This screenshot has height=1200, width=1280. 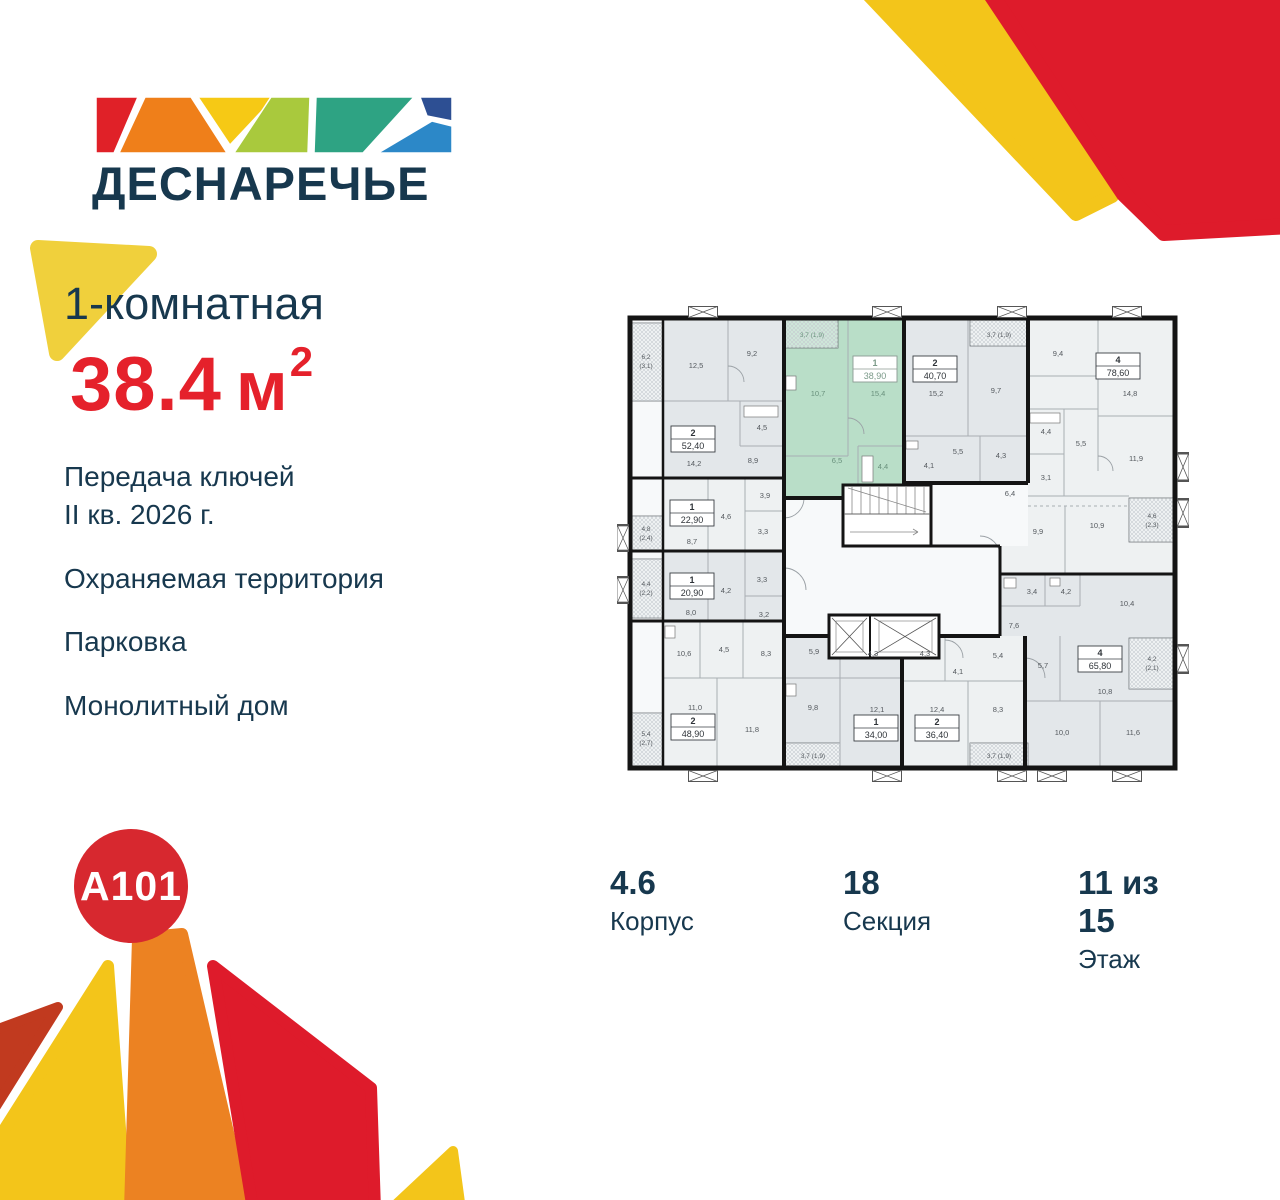 What do you see at coordinates (364, 125) in the screenshot?
I see `logo-shape-green` at bounding box center [364, 125].